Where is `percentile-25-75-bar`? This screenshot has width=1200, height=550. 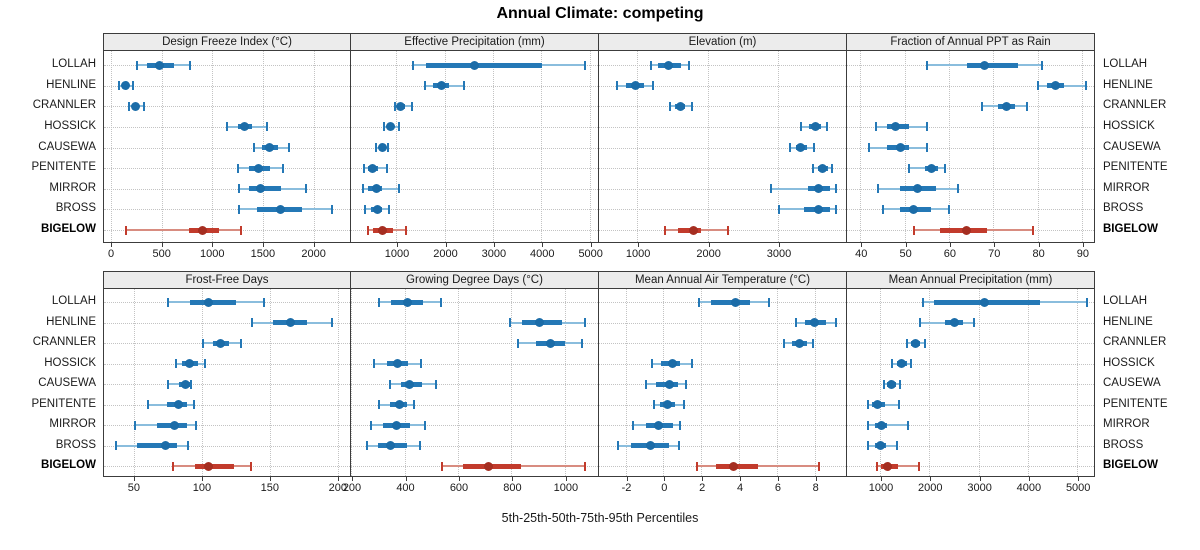
percentile-25-75-bar is located at coordinates (992, 65).